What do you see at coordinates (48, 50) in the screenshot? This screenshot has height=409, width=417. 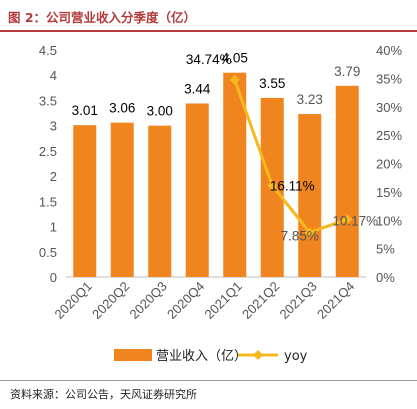 I see `y-left-tick-label: 4.5` at bounding box center [48, 50].